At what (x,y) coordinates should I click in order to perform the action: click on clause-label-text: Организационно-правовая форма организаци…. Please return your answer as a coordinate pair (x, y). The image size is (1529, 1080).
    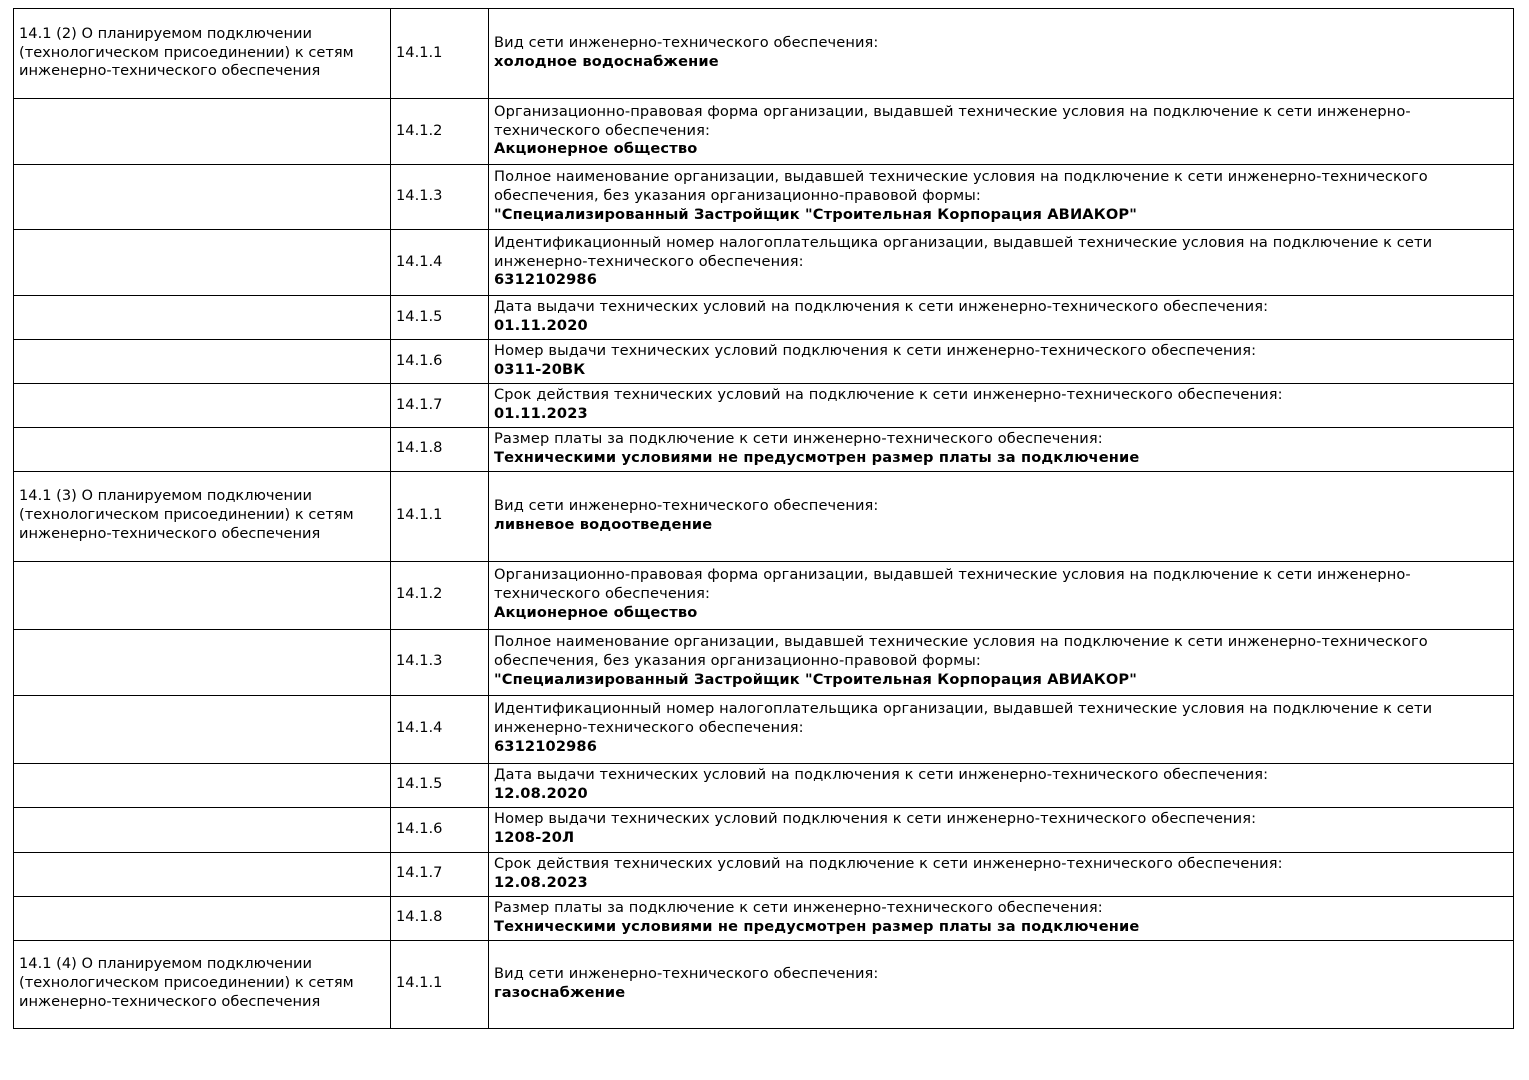
    Looking at the image, I should click on (952, 120).